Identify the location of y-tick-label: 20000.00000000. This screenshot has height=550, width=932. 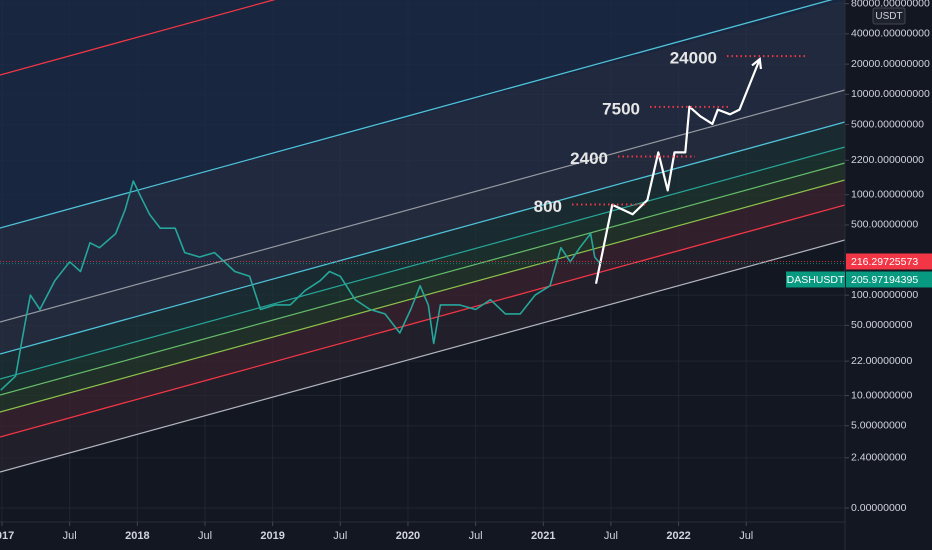
(890, 64).